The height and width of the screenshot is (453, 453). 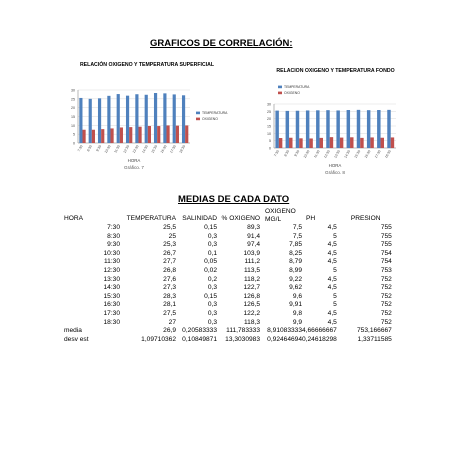 I want to click on y-tick-label: 15, so click(x=269, y=127).